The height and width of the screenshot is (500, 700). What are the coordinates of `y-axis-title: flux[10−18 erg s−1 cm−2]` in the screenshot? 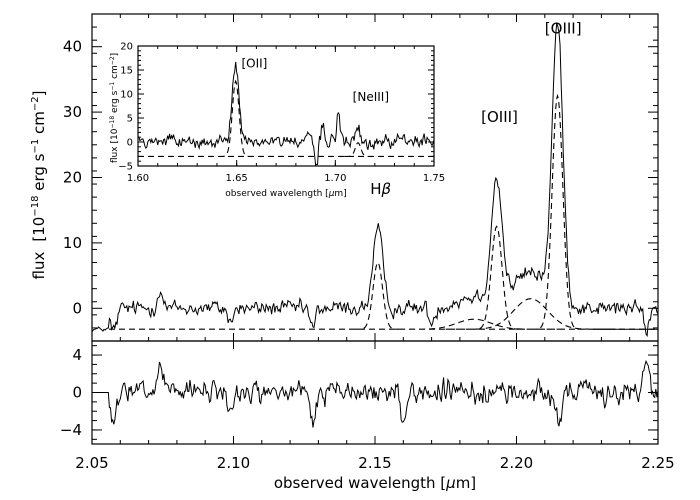 It's located at (39, 185).